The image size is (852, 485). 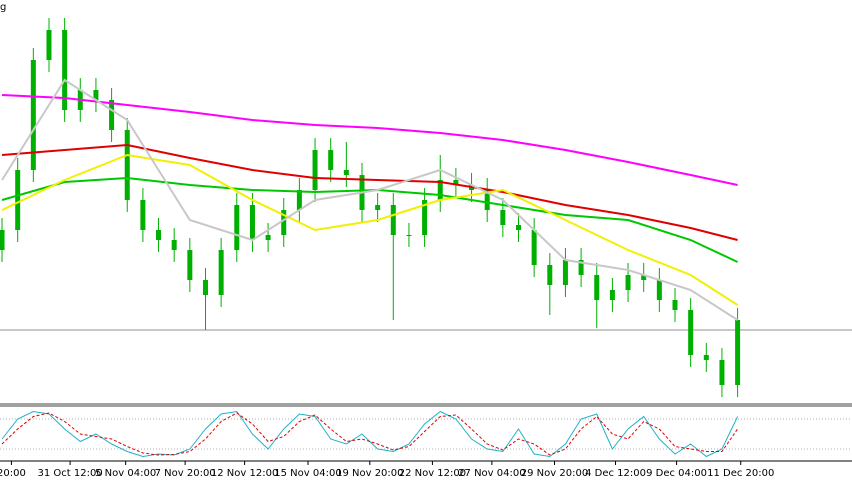 I want to click on x-tick-label: 9 Dec 04:00, so click(x=676, y=473).